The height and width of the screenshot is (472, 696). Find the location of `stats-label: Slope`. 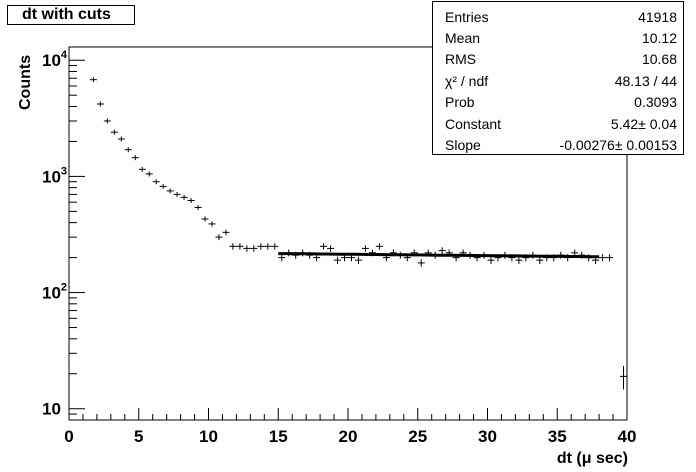

stats-label: Slope is located at coordinates (463, 145).